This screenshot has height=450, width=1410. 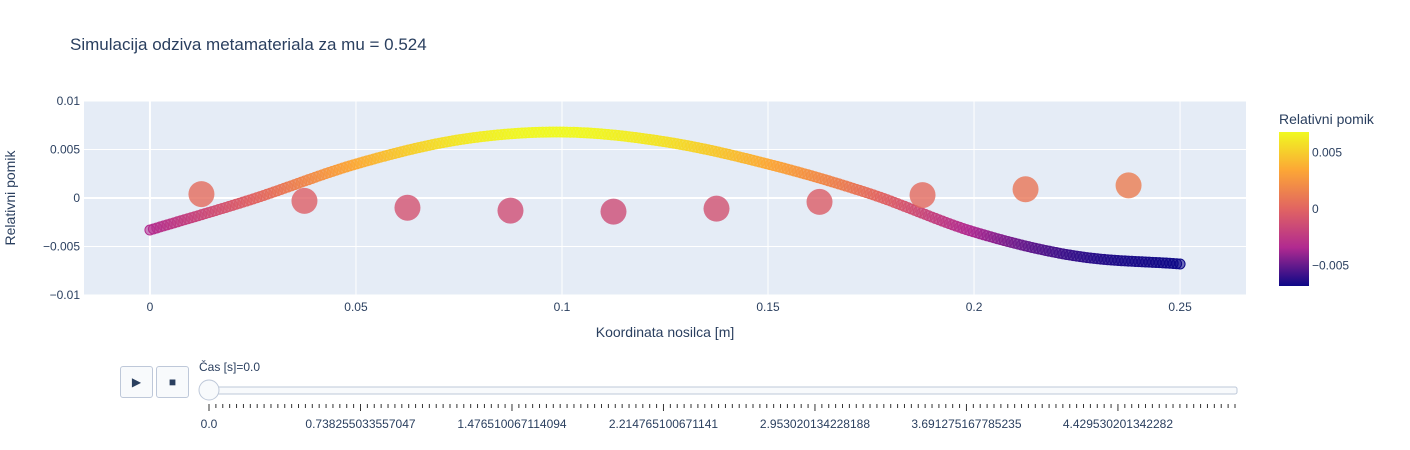 I want to click on y-tick-label: −0.01, so click(x=65, y=295).